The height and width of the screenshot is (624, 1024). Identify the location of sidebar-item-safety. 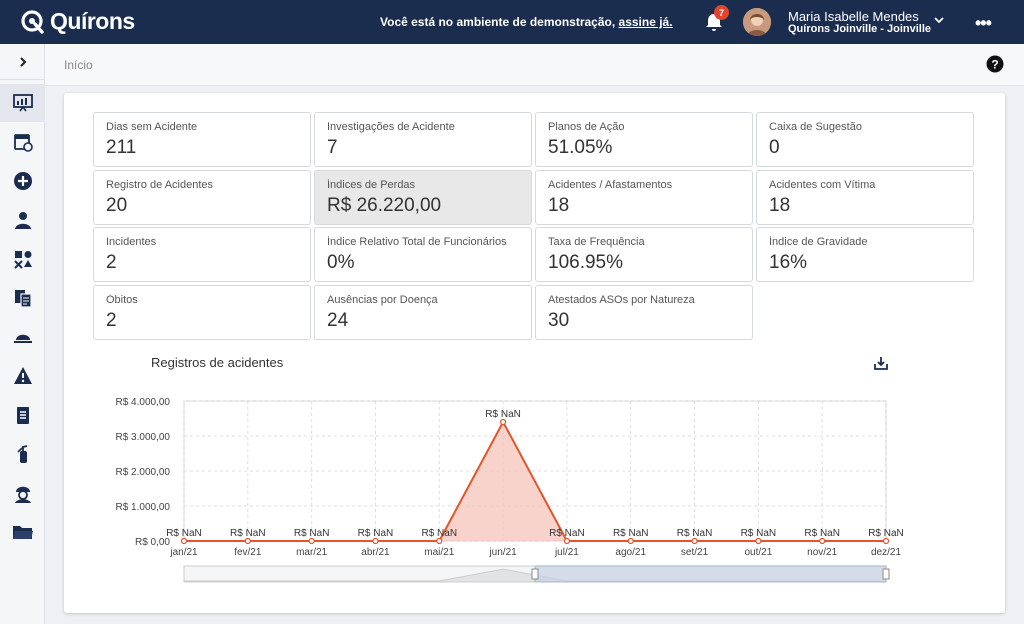
(22, 493).